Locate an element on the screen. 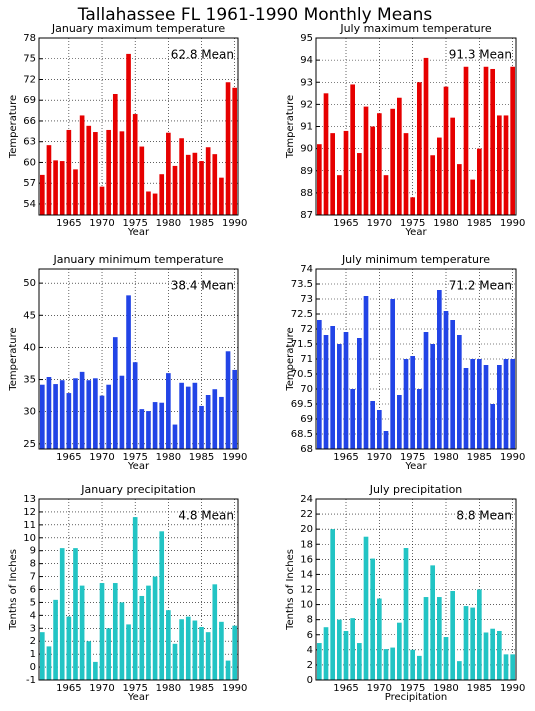 This screenshot has width=535, height=711. y-tick-label: 63 is located at coordinates (29, 142).